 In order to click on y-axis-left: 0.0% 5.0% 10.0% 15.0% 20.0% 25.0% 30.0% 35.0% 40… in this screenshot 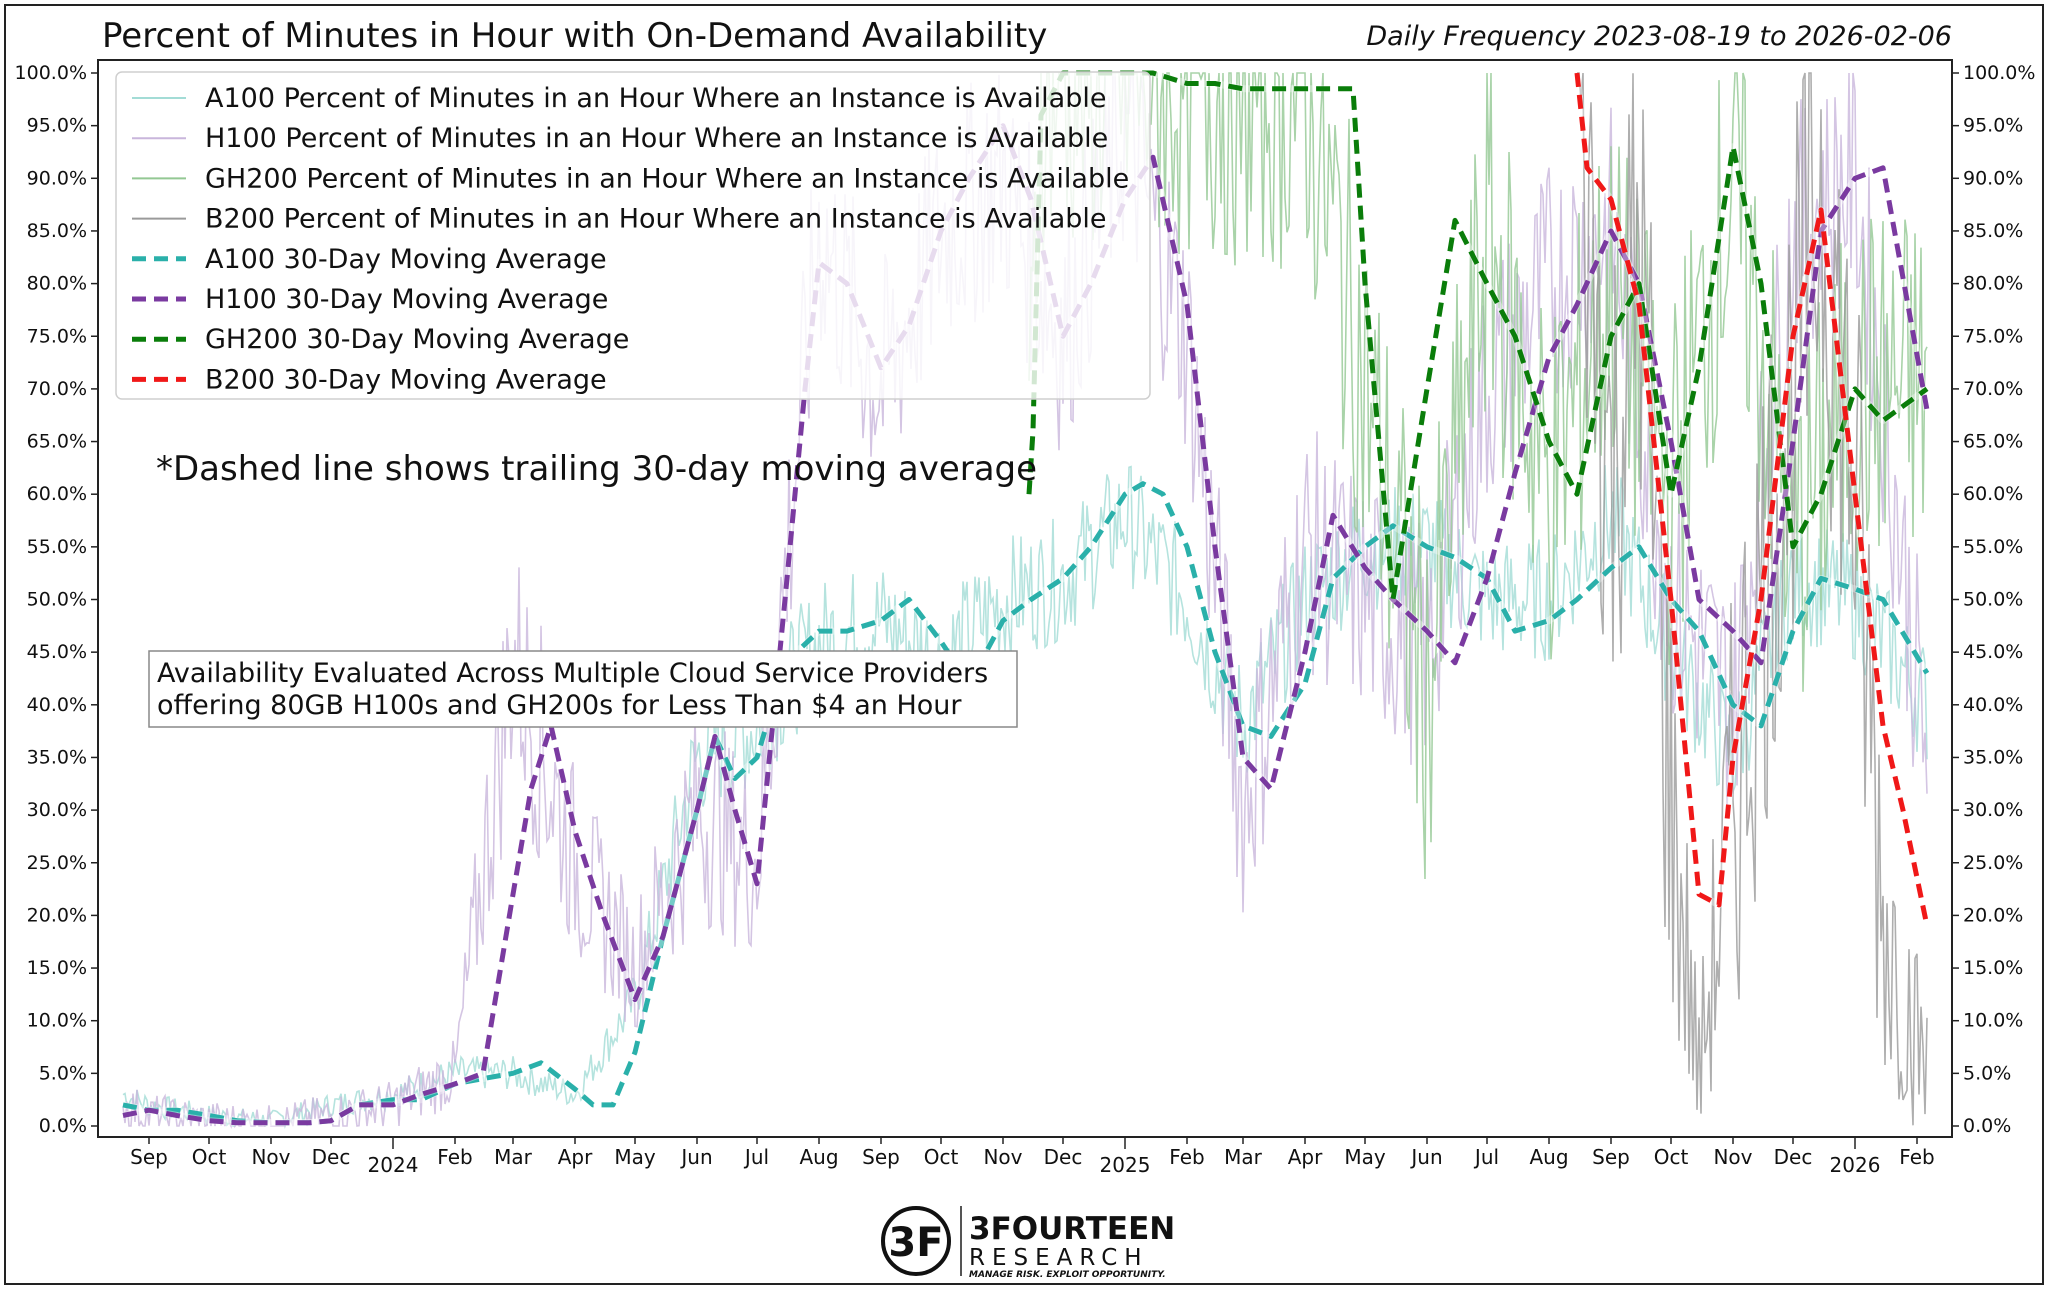, I will do `click(56, 599)`.